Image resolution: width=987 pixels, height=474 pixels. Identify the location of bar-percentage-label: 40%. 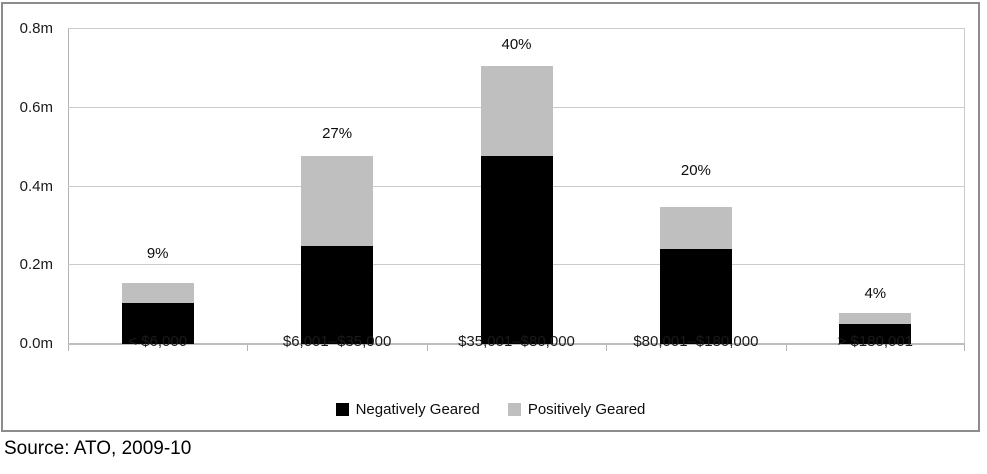
(516, 45).